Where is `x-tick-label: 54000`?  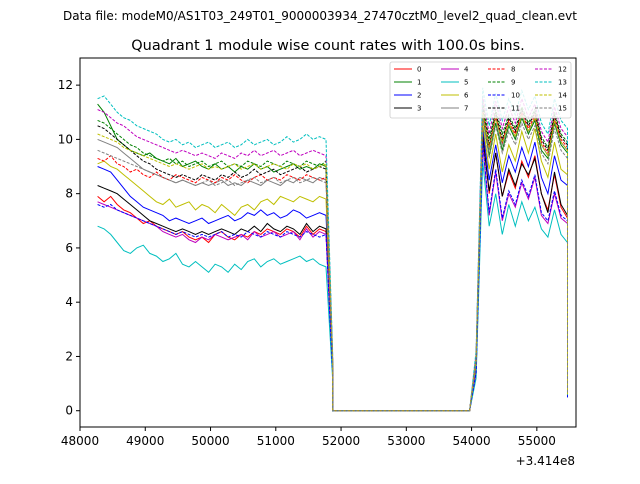 x-tick-label: 54000 is located at coordinates (471, 441).